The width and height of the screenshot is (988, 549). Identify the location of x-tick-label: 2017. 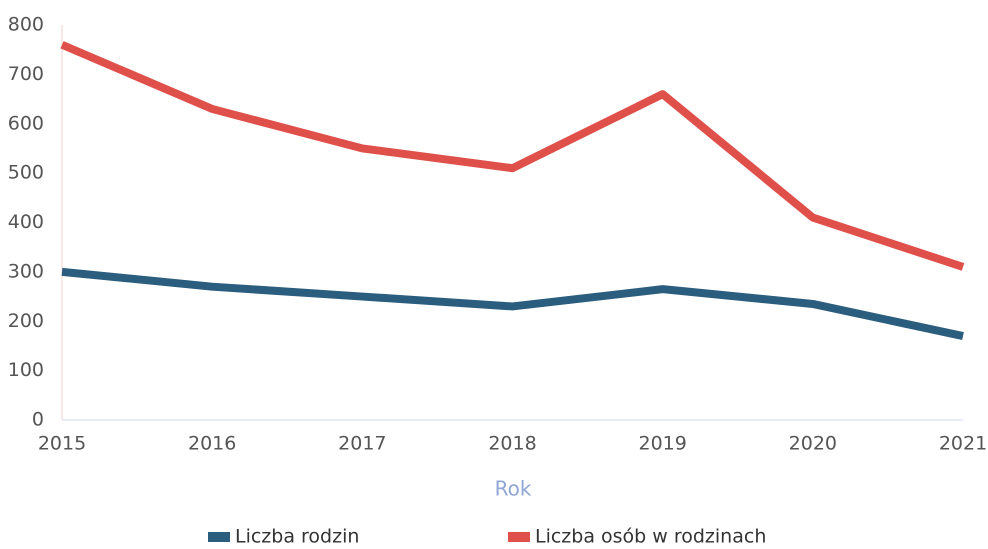
(362, 444).